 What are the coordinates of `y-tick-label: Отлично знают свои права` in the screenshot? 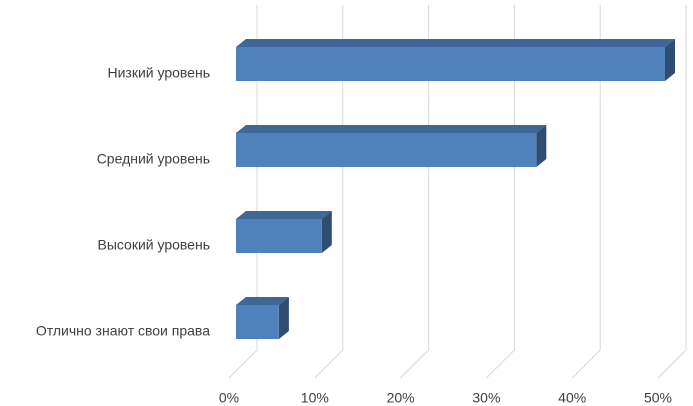 It's located at (123, 331).